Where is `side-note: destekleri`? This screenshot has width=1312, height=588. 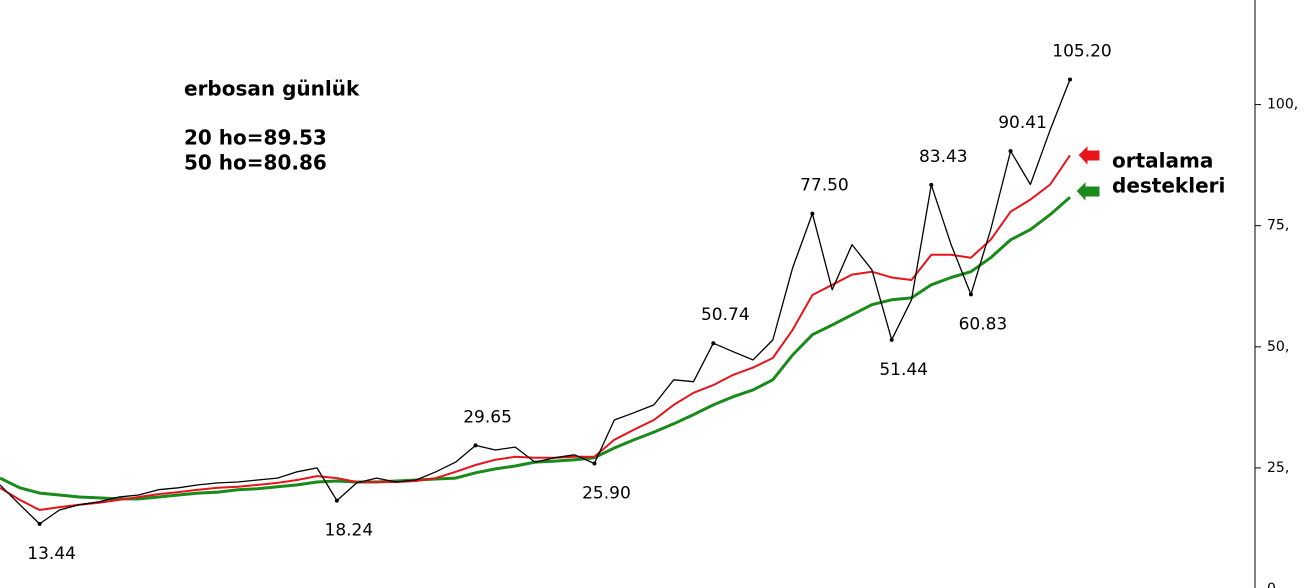
side-note: destekleri is located at coordinates (1168, 186).